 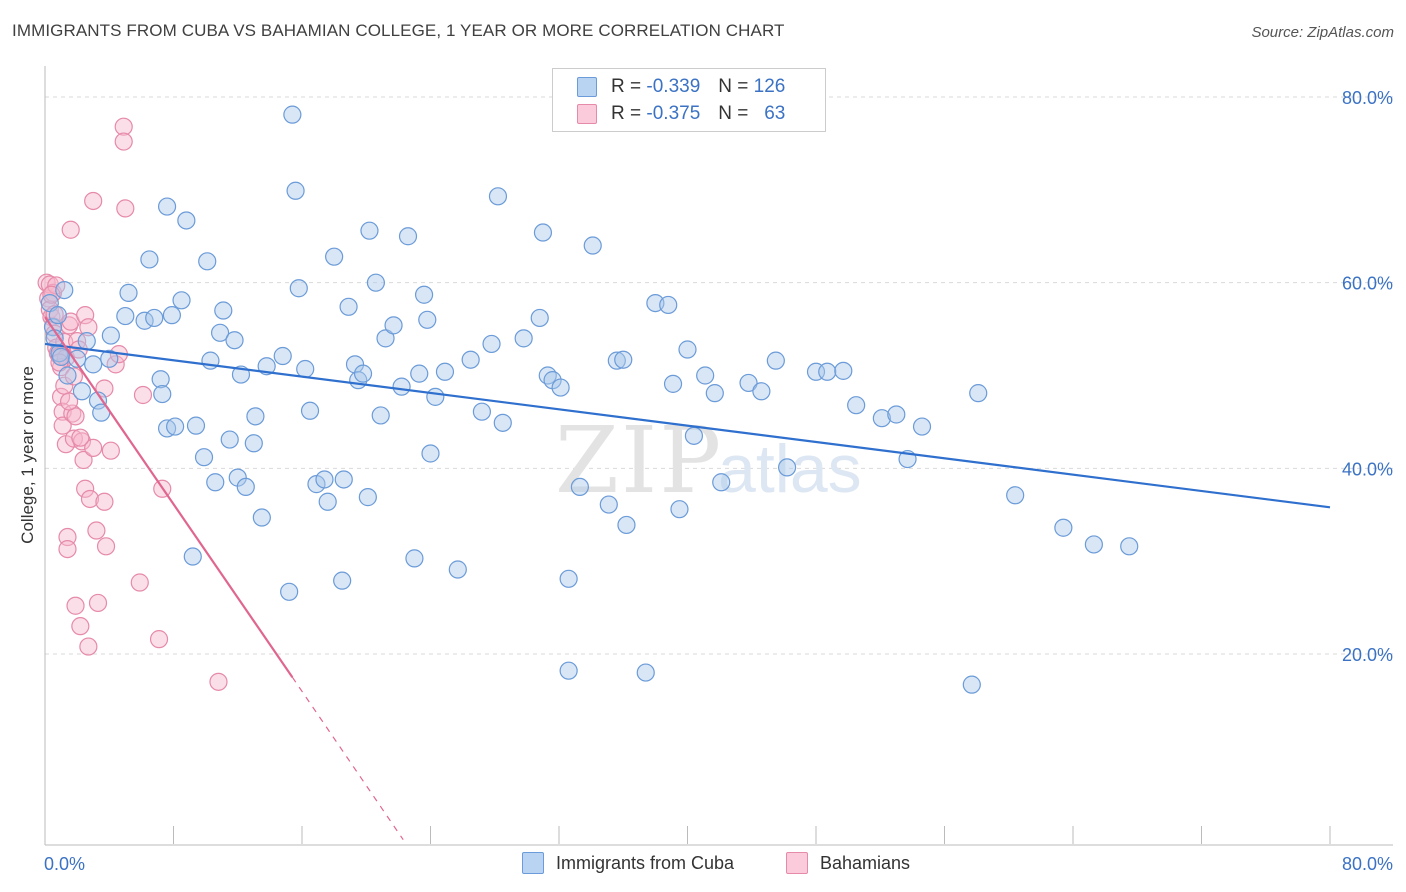 What do you see at coordinates (681, 87) in the screenshot?
I see `legend-row-cuba: R = -0.339 N = 126` at bounding box center [681, 87].